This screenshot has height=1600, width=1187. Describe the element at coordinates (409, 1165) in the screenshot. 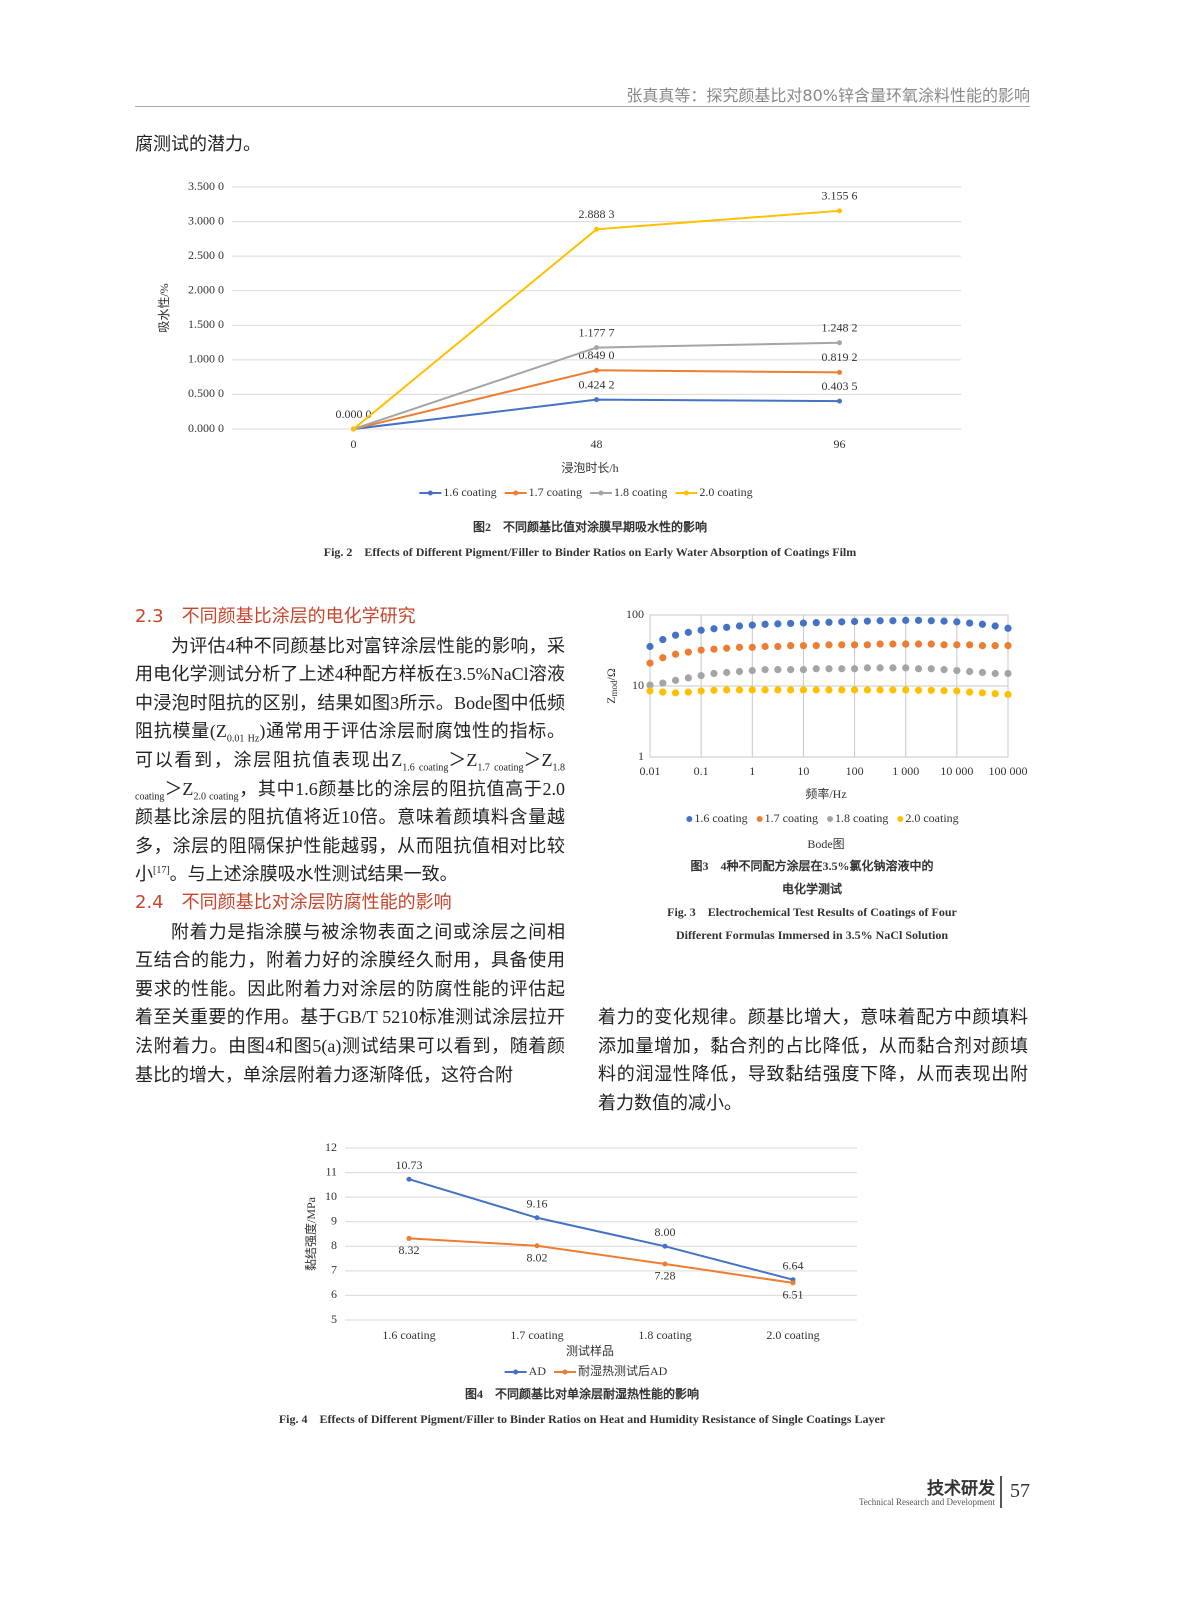

I see `data-label: 10.73` at that location.